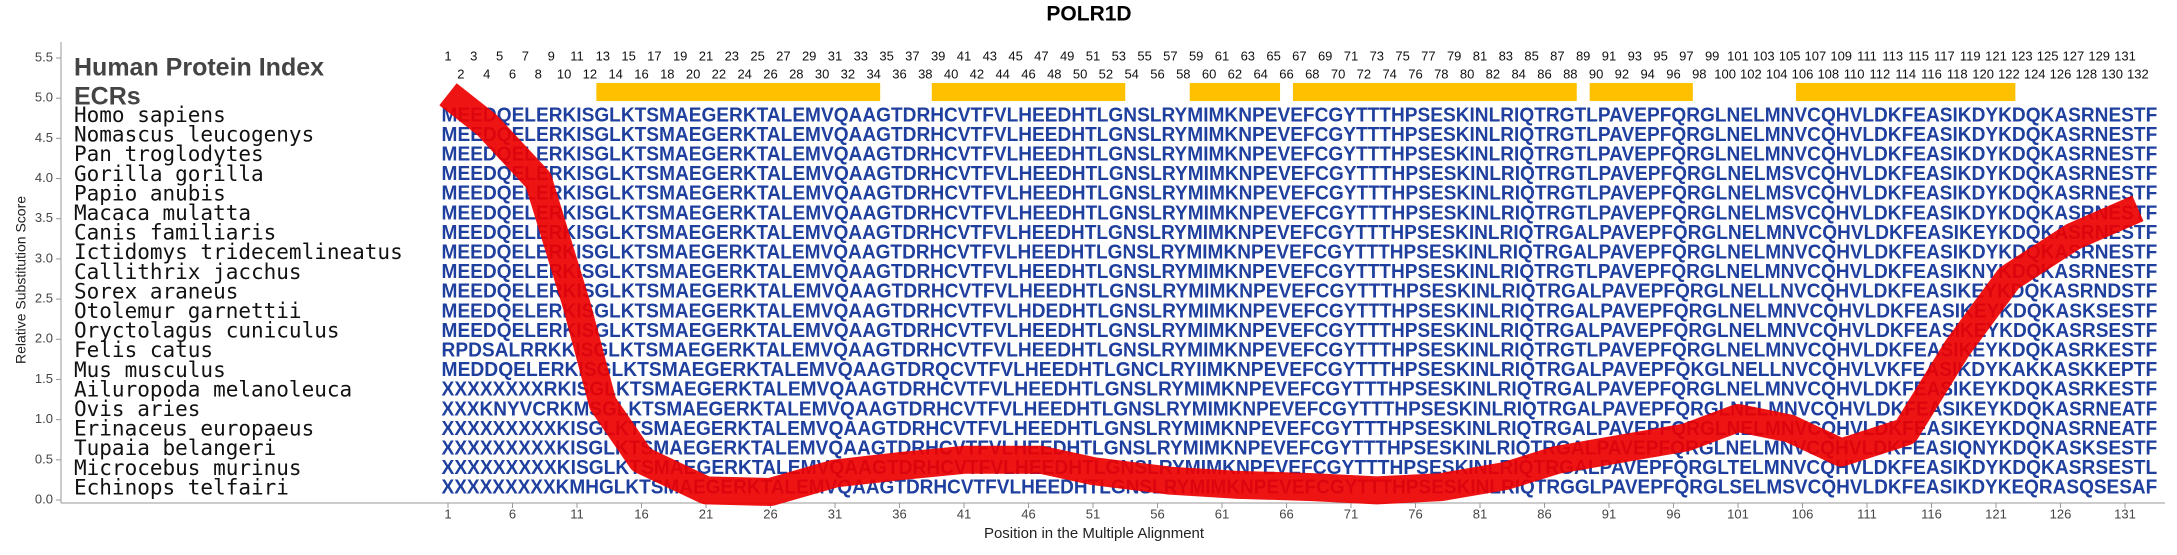 Image resolution: width=2177 pixels, height=555 pixels. Describe the element at coordinates (861, 55) in the screenshot. I see `position-number: 33` at that location.